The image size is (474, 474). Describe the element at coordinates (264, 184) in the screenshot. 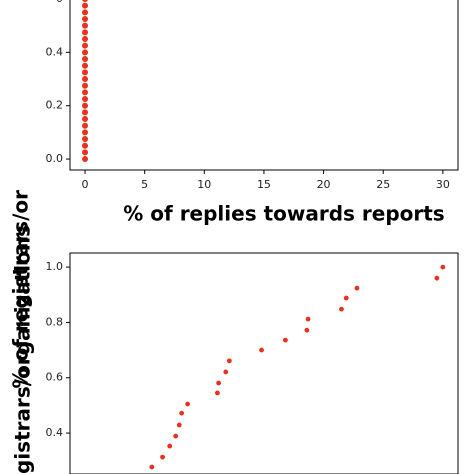

I see `x-tick-label: 15` at that location.